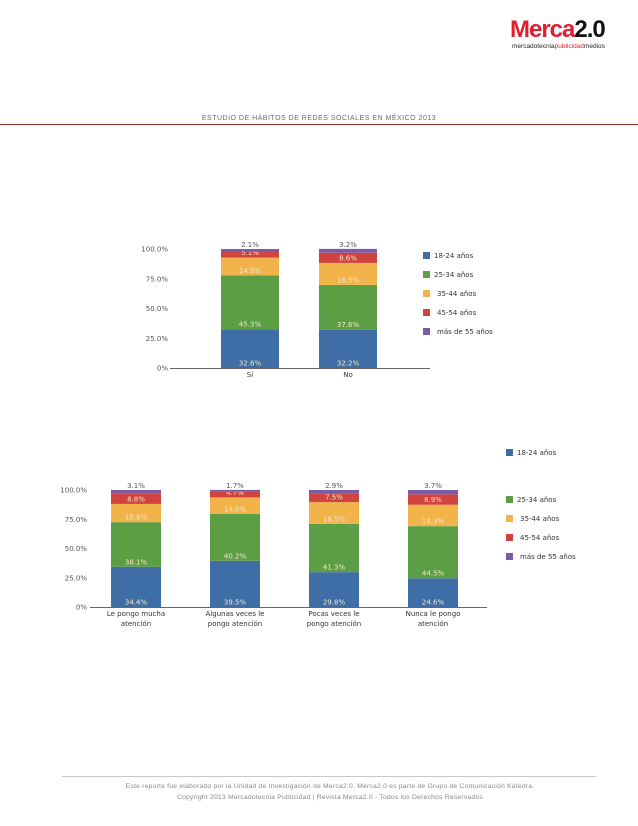 This screenshot has height=826, width=638. I want to click on chart1-data-label: 8.6%, so click(348, 258).